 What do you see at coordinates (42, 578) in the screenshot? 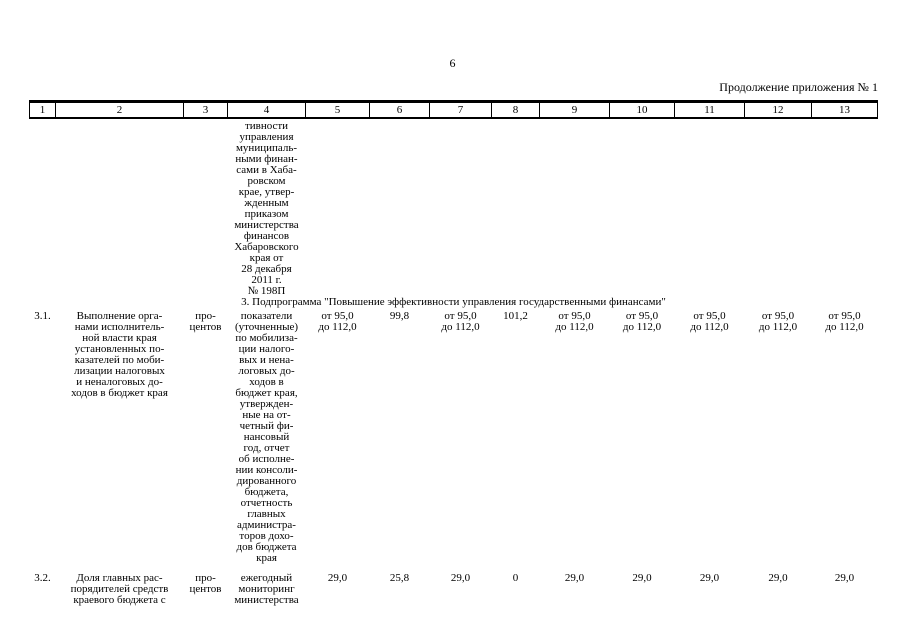
I see `row-number: 3.2.` at bounding box center [42, 578].